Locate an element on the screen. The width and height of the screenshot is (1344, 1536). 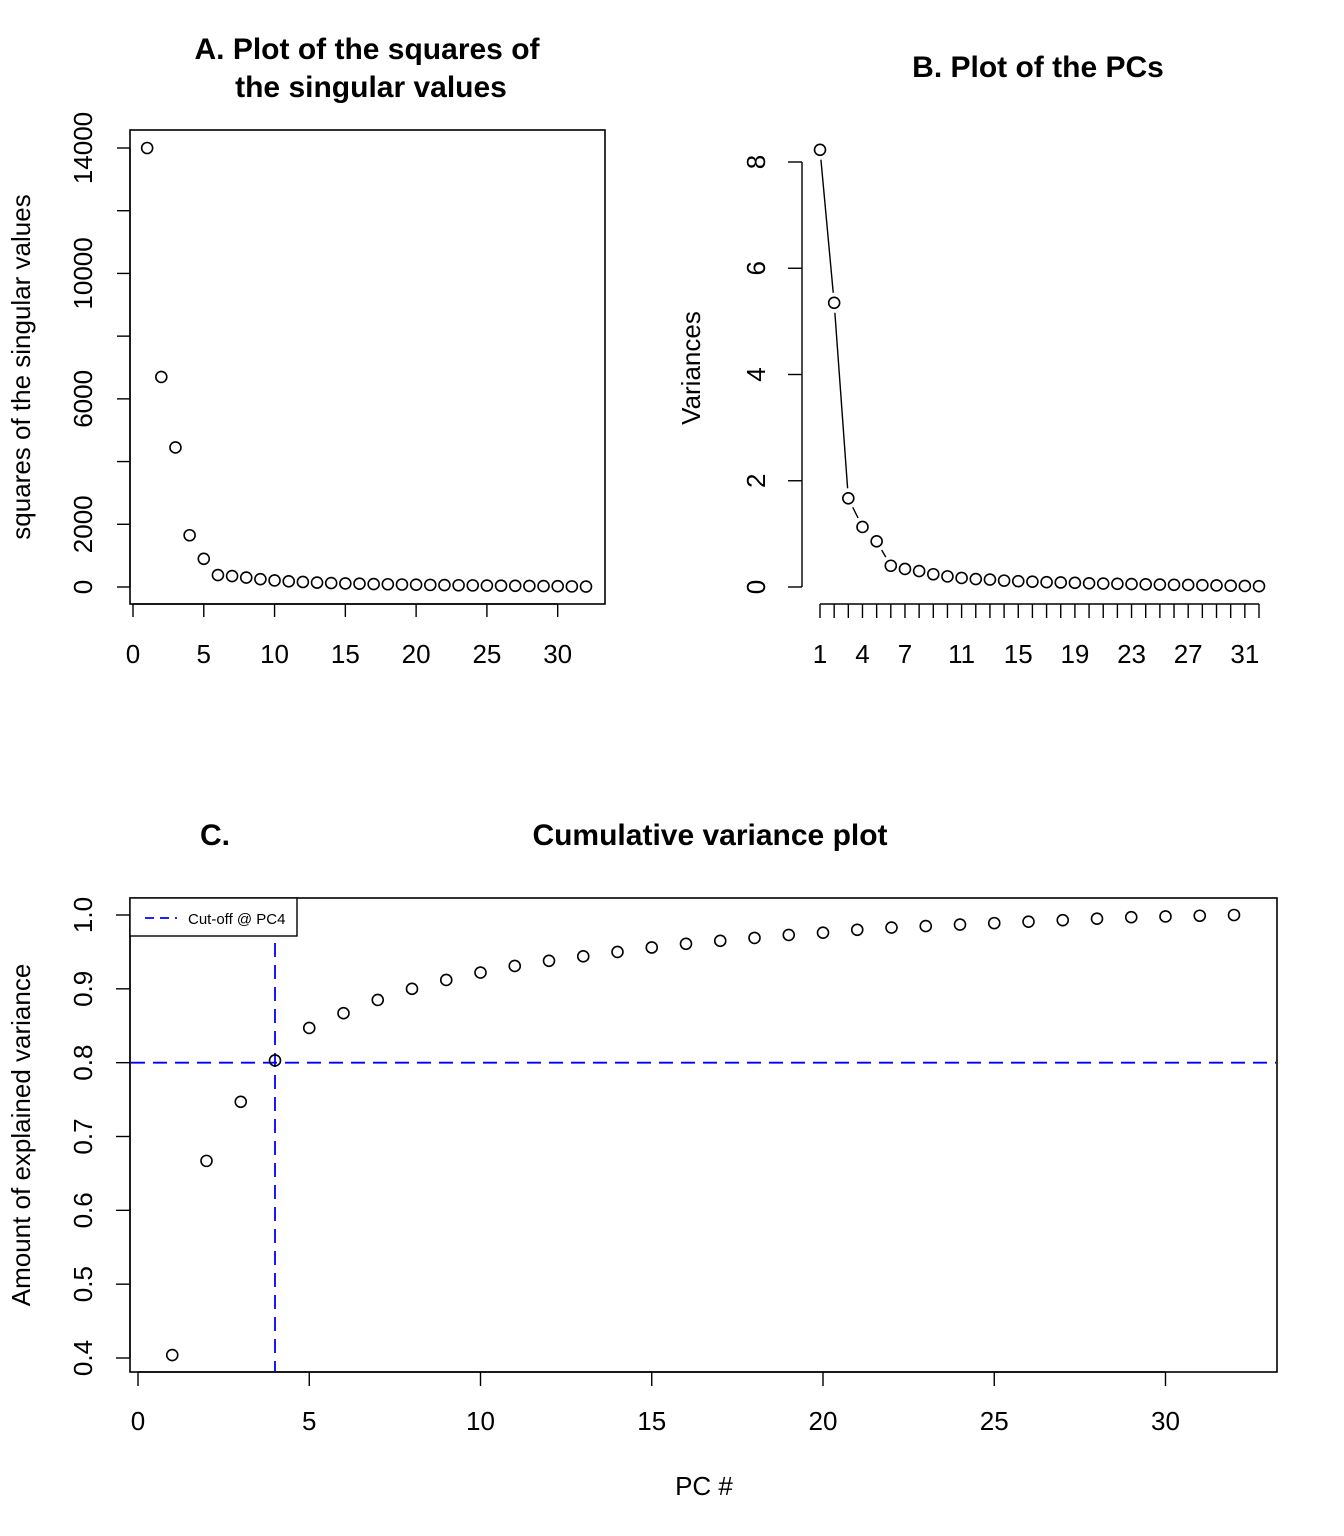
panel-a-y-axis-label: squares of the singular values is located at coordinates (21, 366).